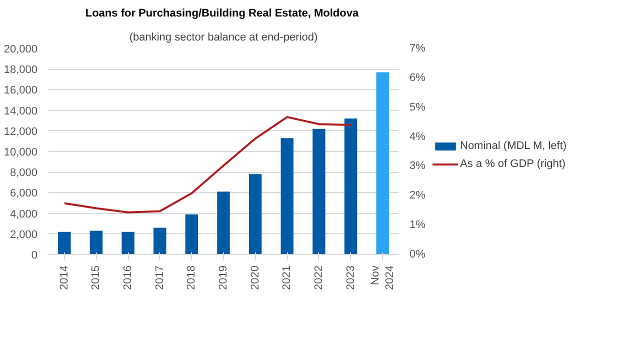 The image size is (632, 341). Describe the element at coordinates (24, 234) in the screenshot. I see `y-tick-label: 2,000` at that location.